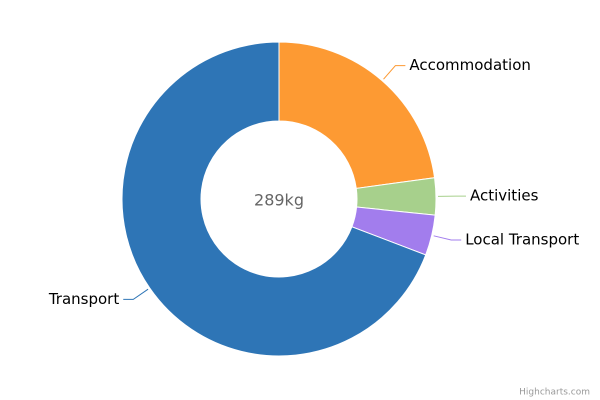  Describe the element at coordinates (357, 115) in the screenshot. I see `slice` at that location.